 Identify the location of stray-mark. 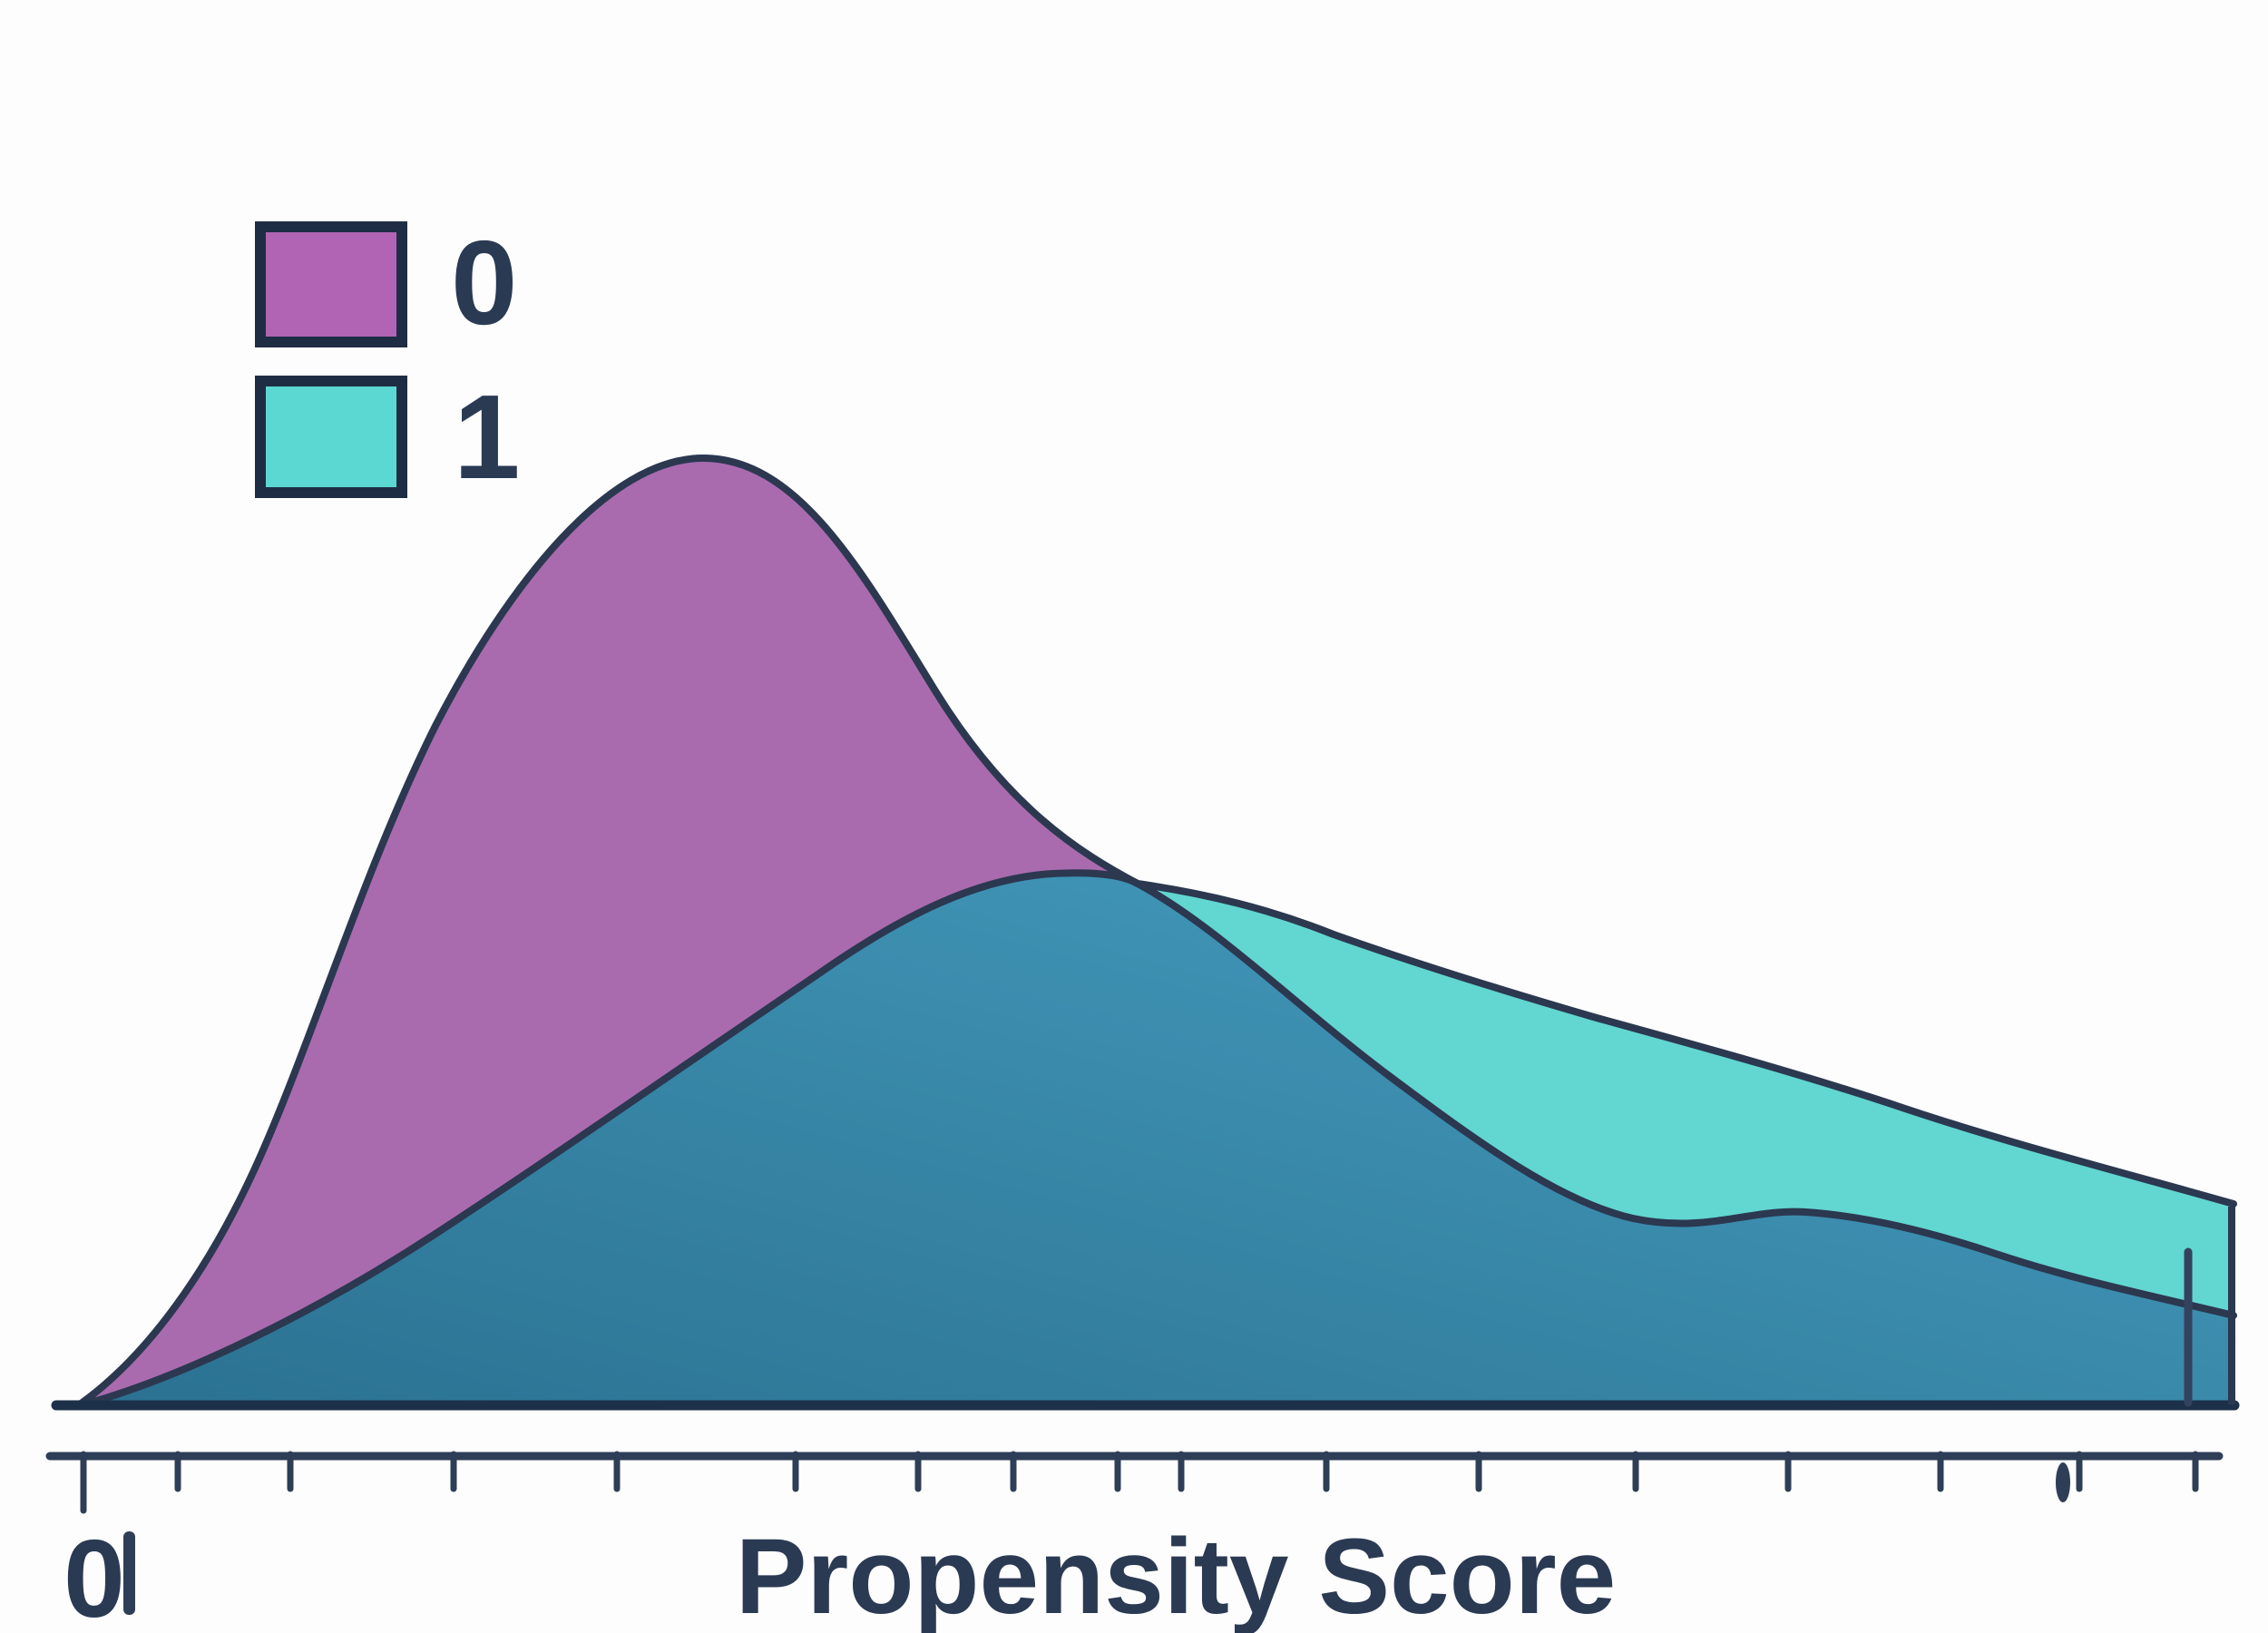
(129, 1573).